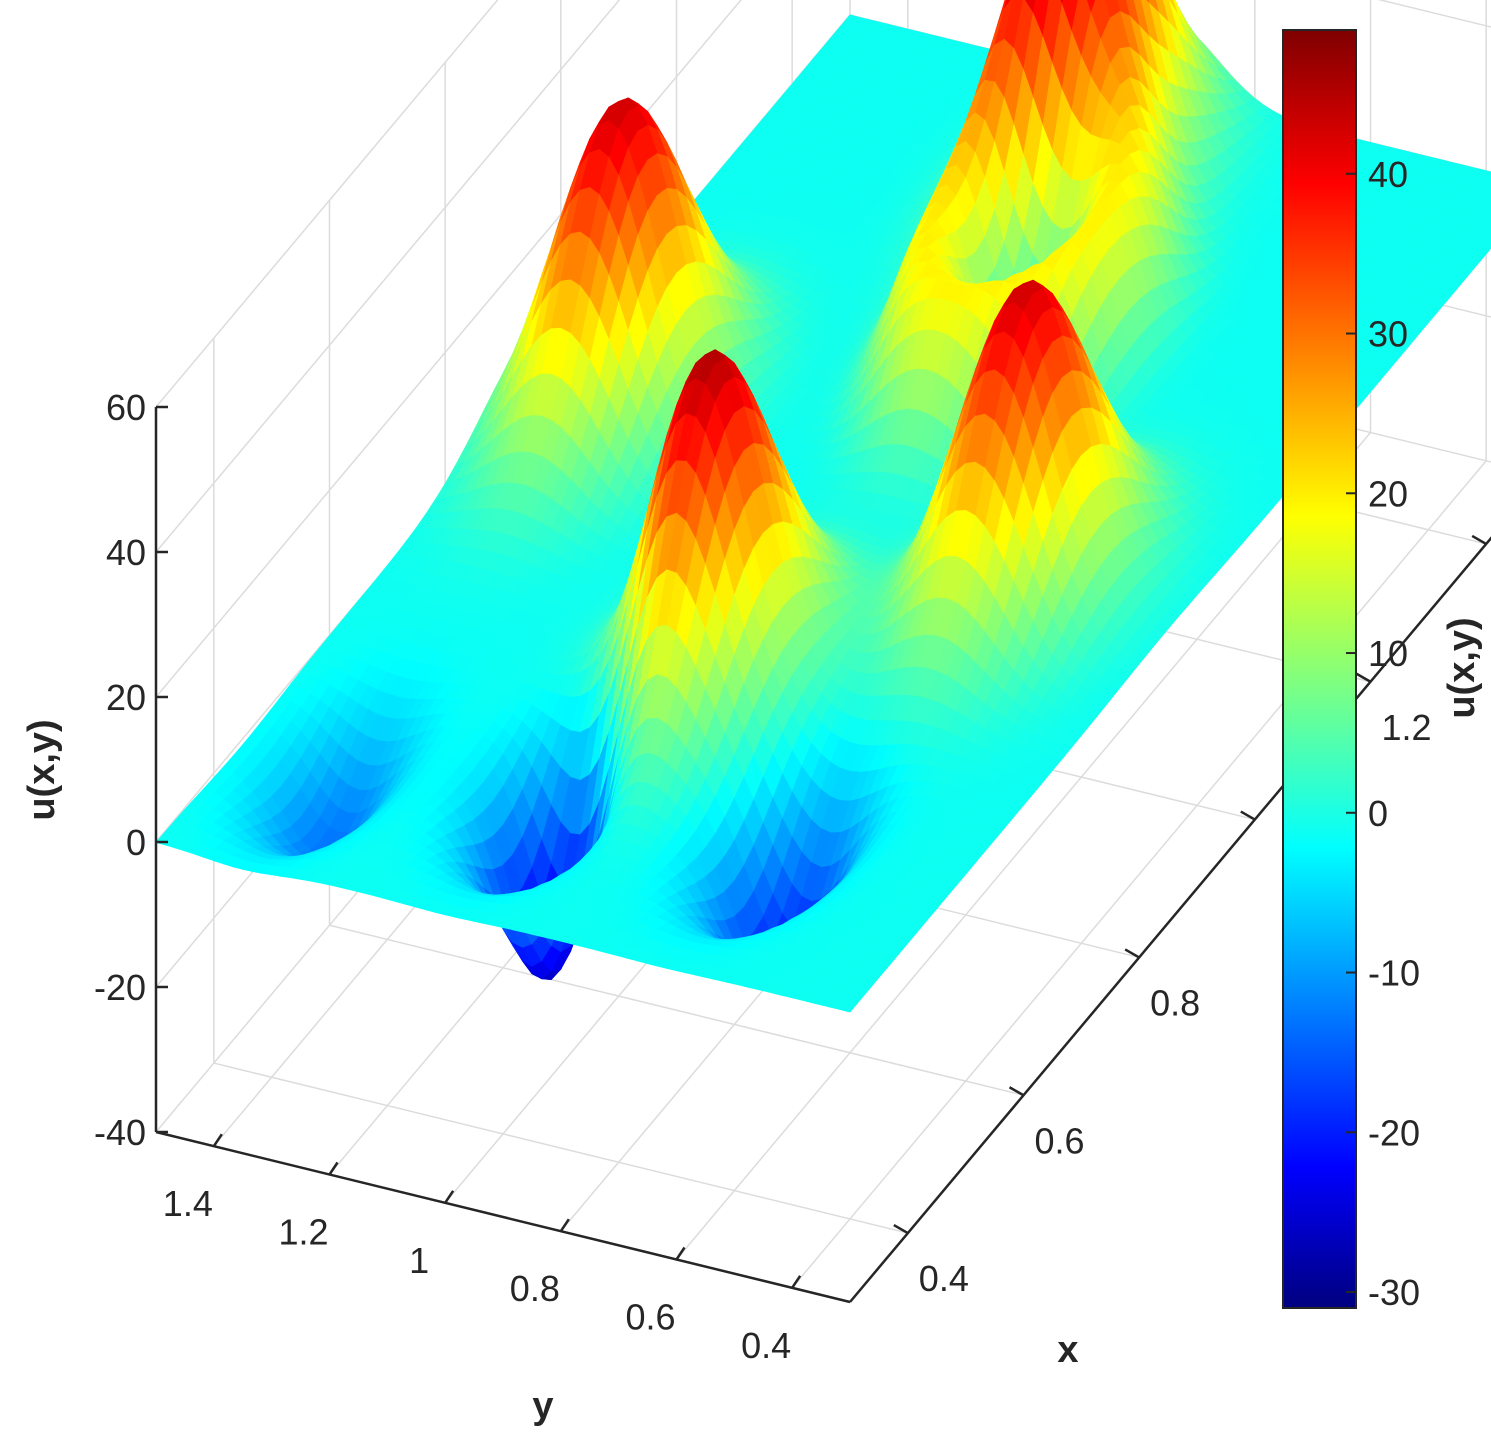 Image resolution: width=1491 pixels, height=1442 pixels. What do you see at coordinates (1091, 7) in the screenshot?
I see `surface-patch` at bounding box center [1091, 7].